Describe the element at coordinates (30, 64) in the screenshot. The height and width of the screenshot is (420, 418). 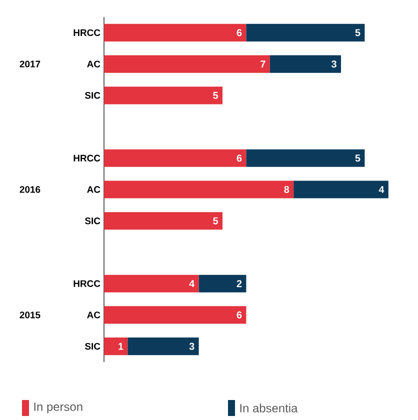
I see `text: 2017` at that location.